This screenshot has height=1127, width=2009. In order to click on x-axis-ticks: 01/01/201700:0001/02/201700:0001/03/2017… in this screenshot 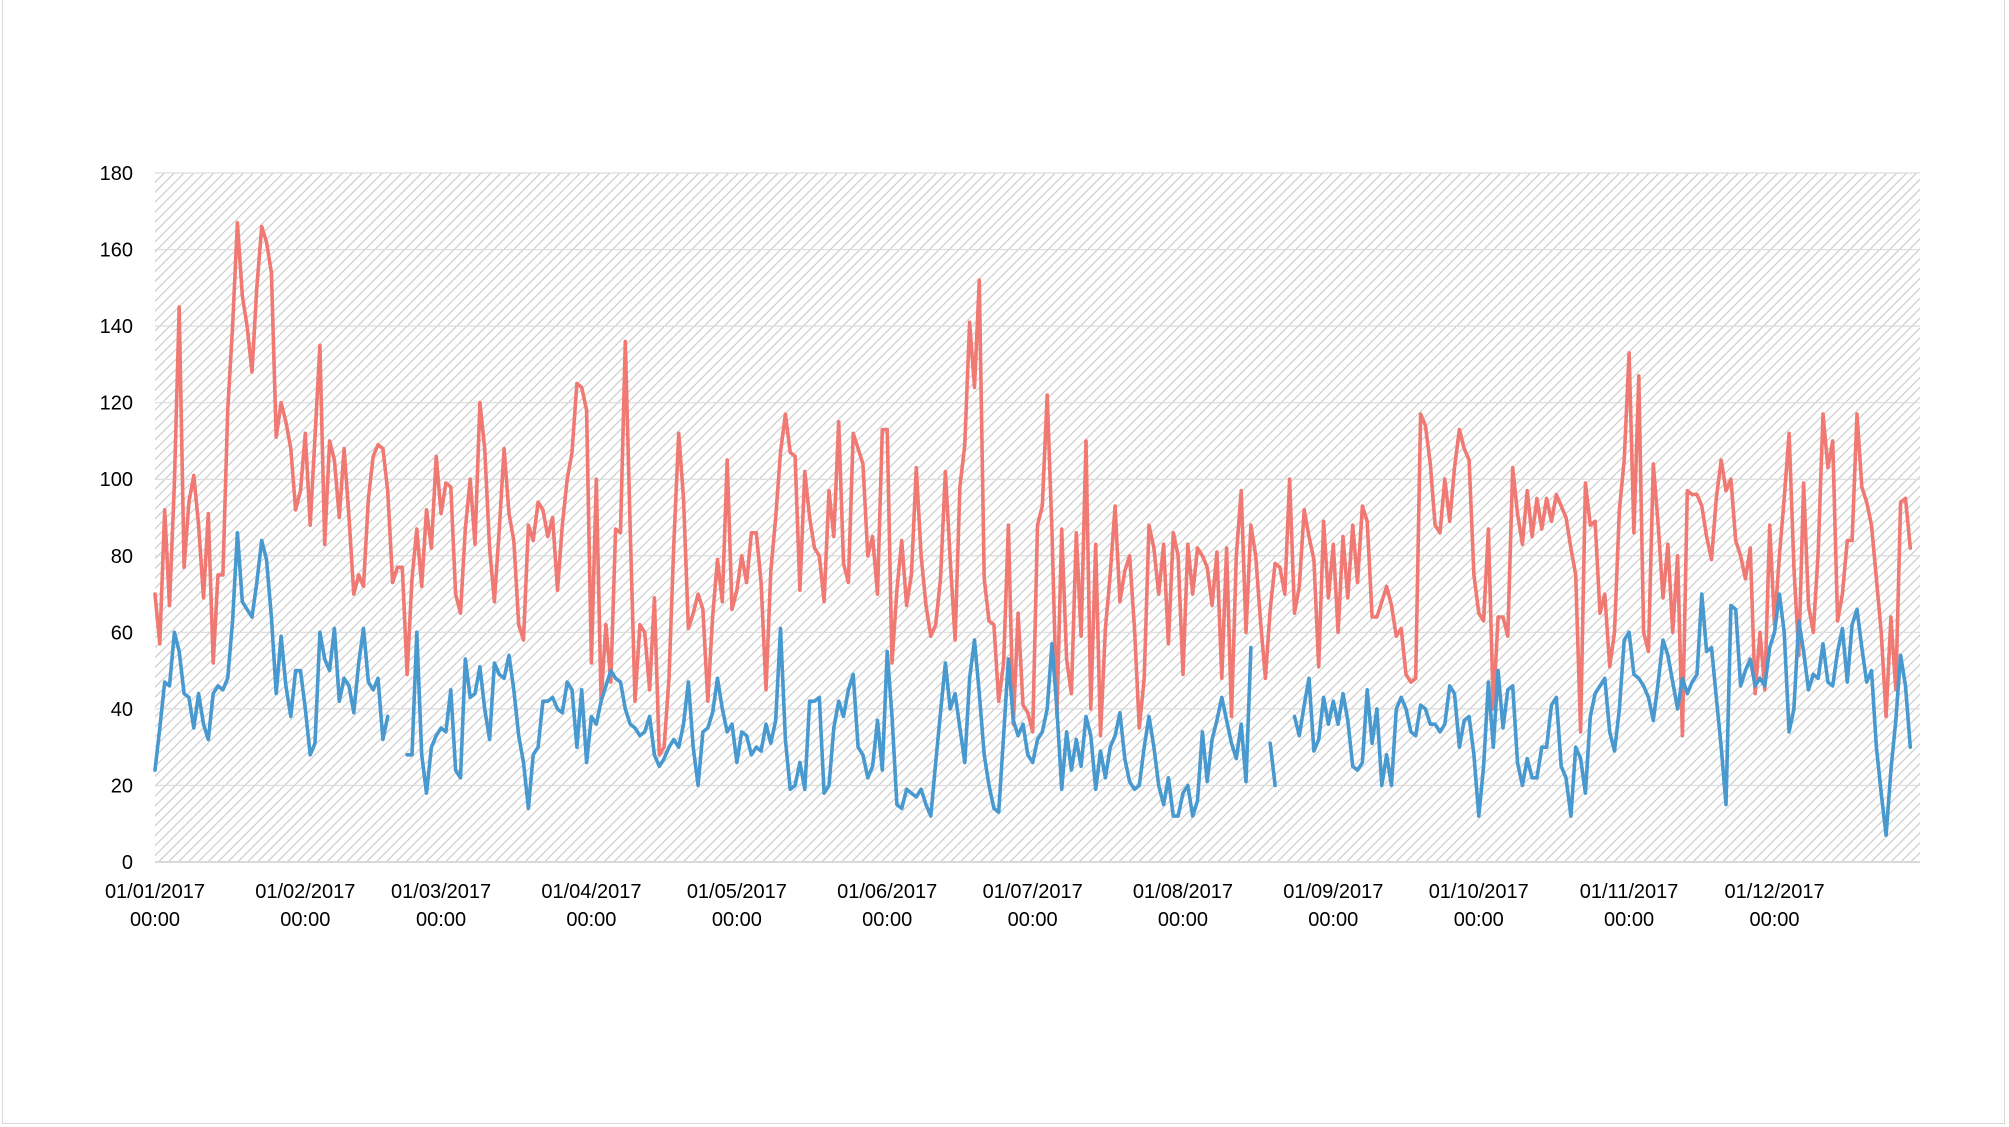, I will do `click(965, 906)`.